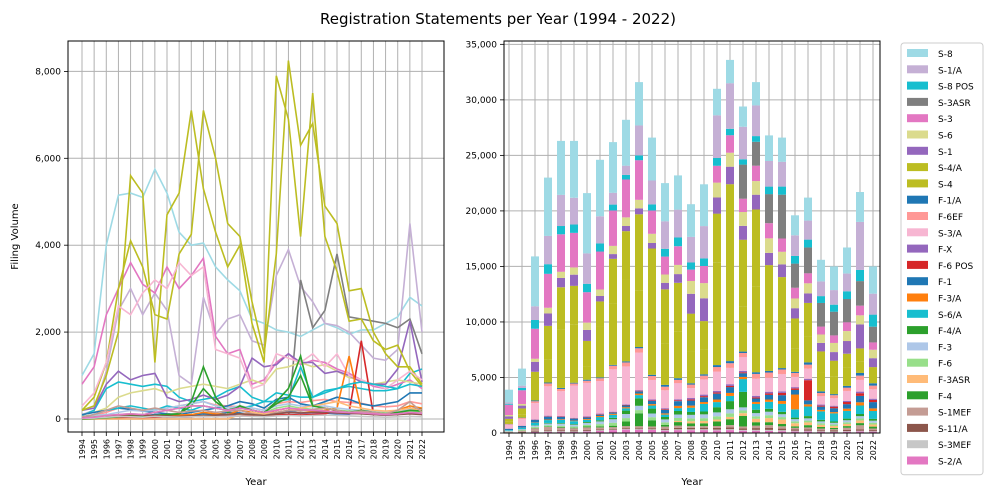 This screenshot has width=997, height=497. I want to click on legend-label: F-3/A, so click(950, 300).